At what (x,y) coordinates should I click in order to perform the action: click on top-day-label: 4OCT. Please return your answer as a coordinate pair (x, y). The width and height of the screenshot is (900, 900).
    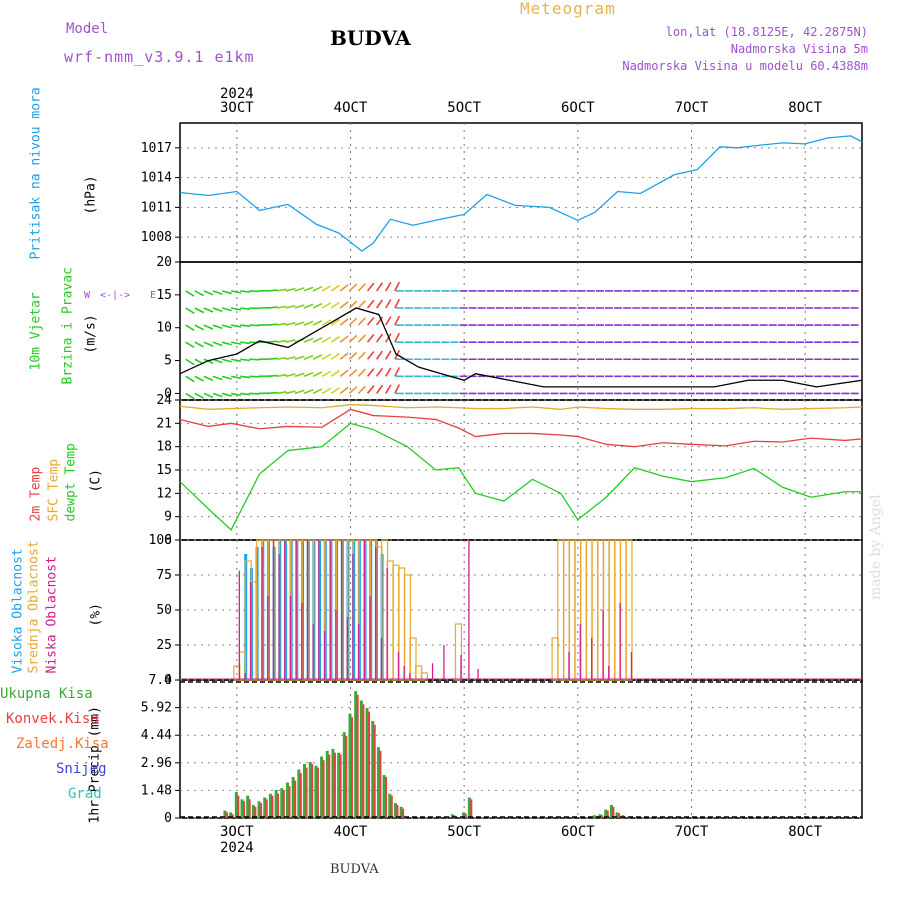
    Looking at the image, I should click on (351, 108).